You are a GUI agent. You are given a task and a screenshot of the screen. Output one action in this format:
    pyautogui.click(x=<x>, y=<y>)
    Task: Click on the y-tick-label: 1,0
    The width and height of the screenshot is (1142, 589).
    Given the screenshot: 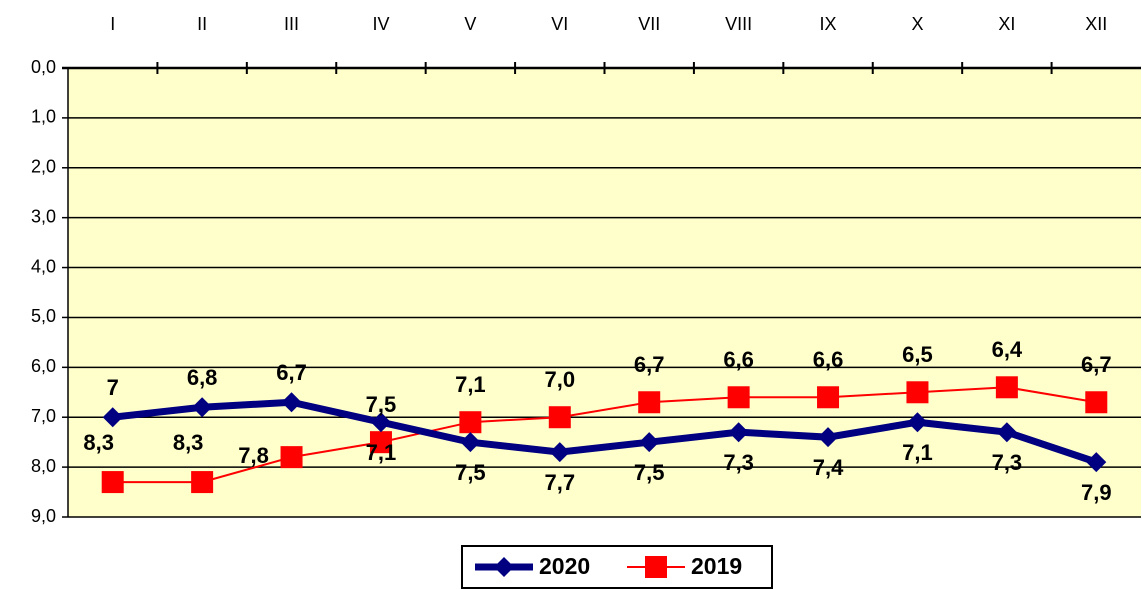 What is the action you would take?
    pyautogui.click(x=43, y=117)
    